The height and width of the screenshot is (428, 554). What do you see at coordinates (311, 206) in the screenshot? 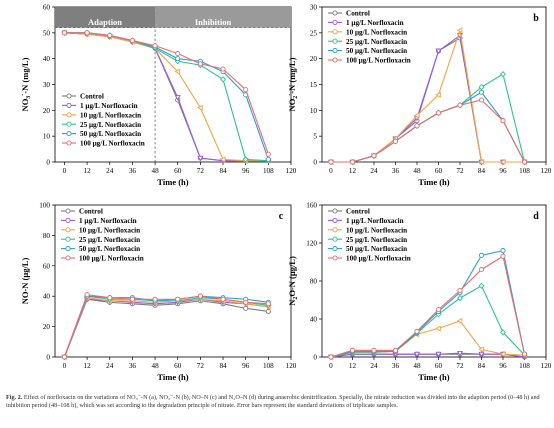
I see `y-tick-label: 160` at bounding box center [311, 206].